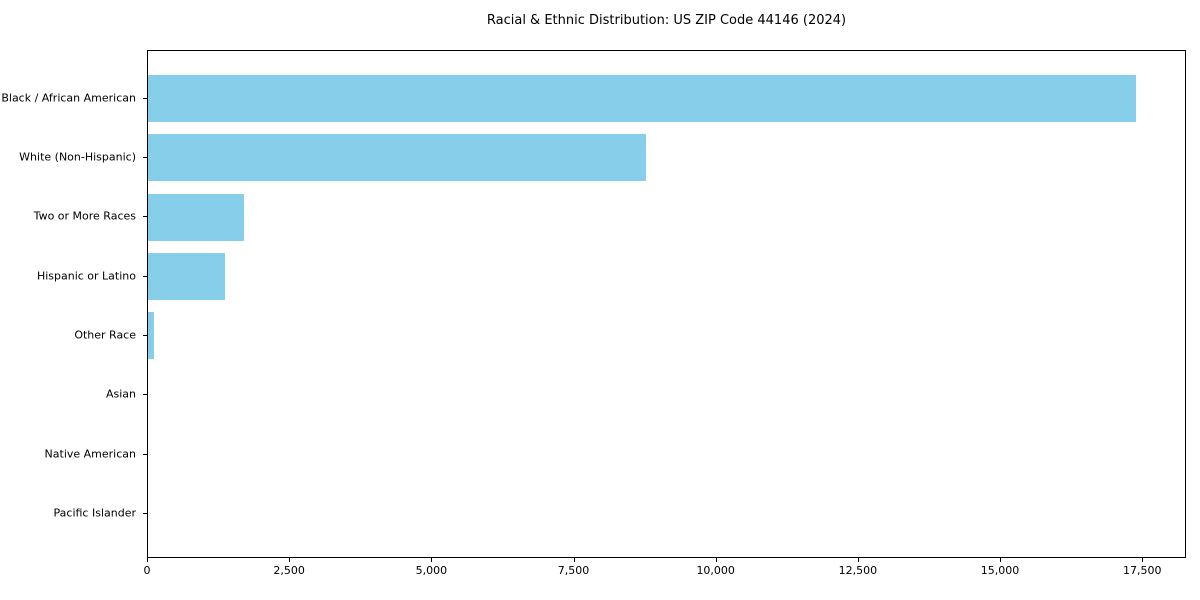 The height and width of the screenshot is (600, 1200). I want to click on x-tick-label: 7,500, so click(573, 570).